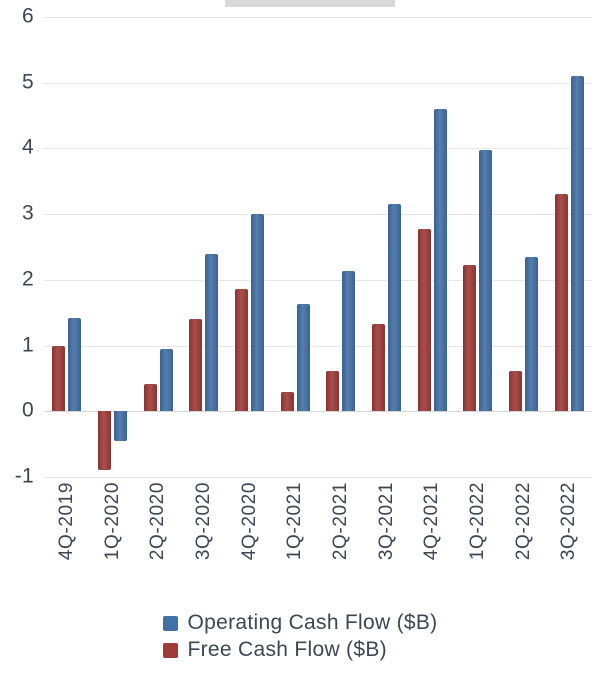 The width and height of the screenshot is (600, 674). I want to click on x-tick-label: 4Q-2020, so click(249, 521).